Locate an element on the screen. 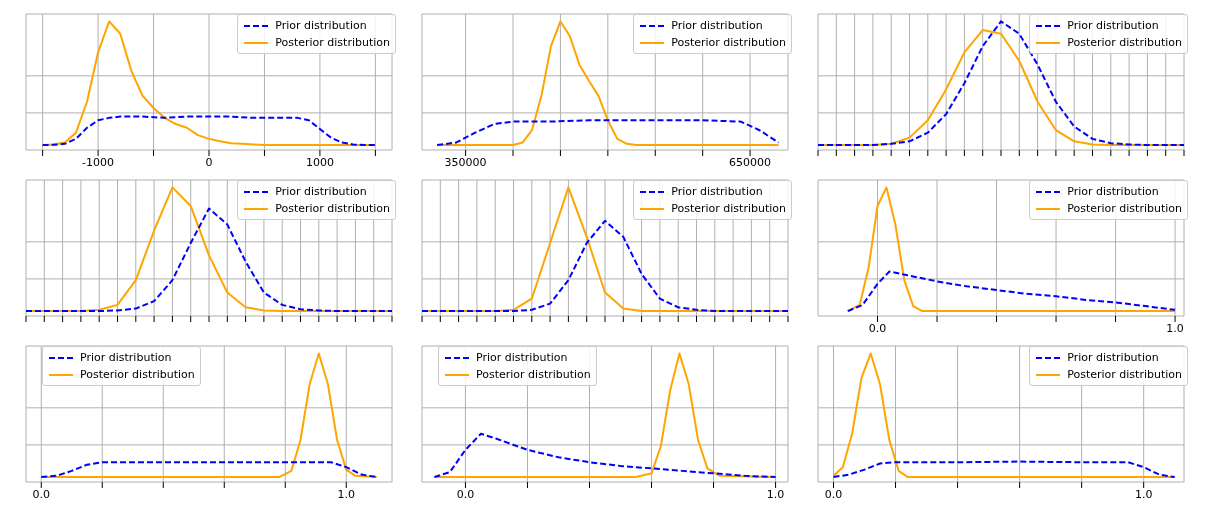  x-tick-label: -1000 is located at coordinates (98, 162).